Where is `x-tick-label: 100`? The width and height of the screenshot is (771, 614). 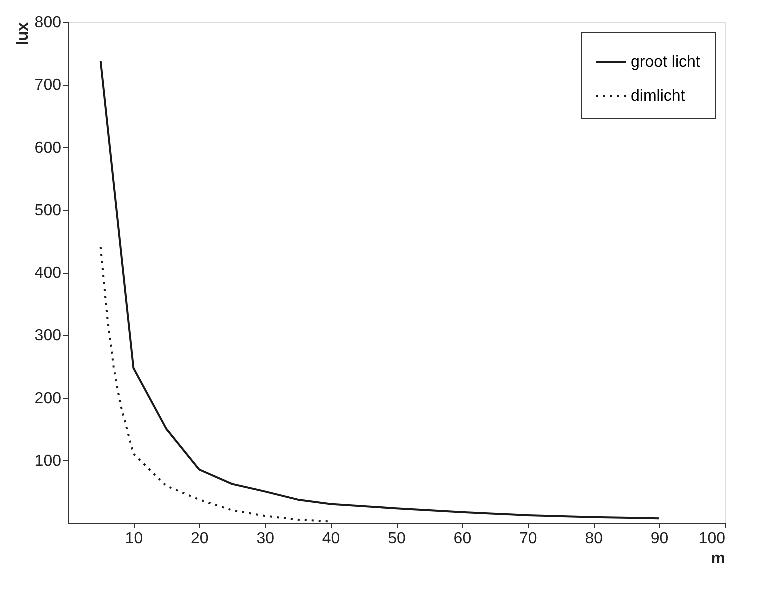 x-tick-label: 100 is located at coordinates (712, 539).